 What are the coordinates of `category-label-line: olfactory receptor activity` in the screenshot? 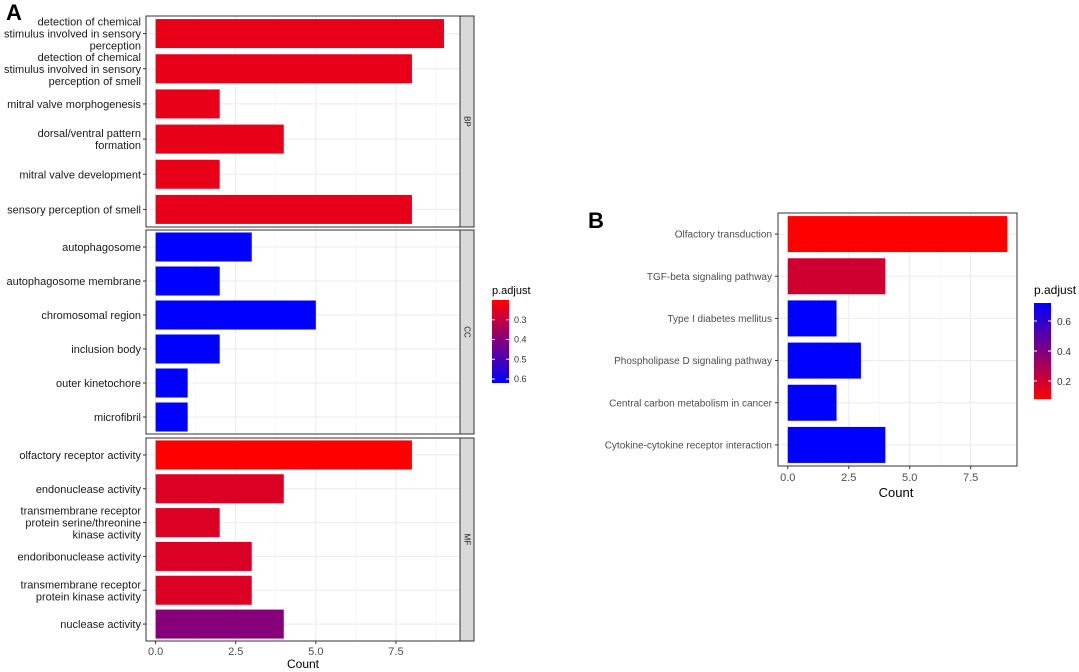 It's located at (80, 456).